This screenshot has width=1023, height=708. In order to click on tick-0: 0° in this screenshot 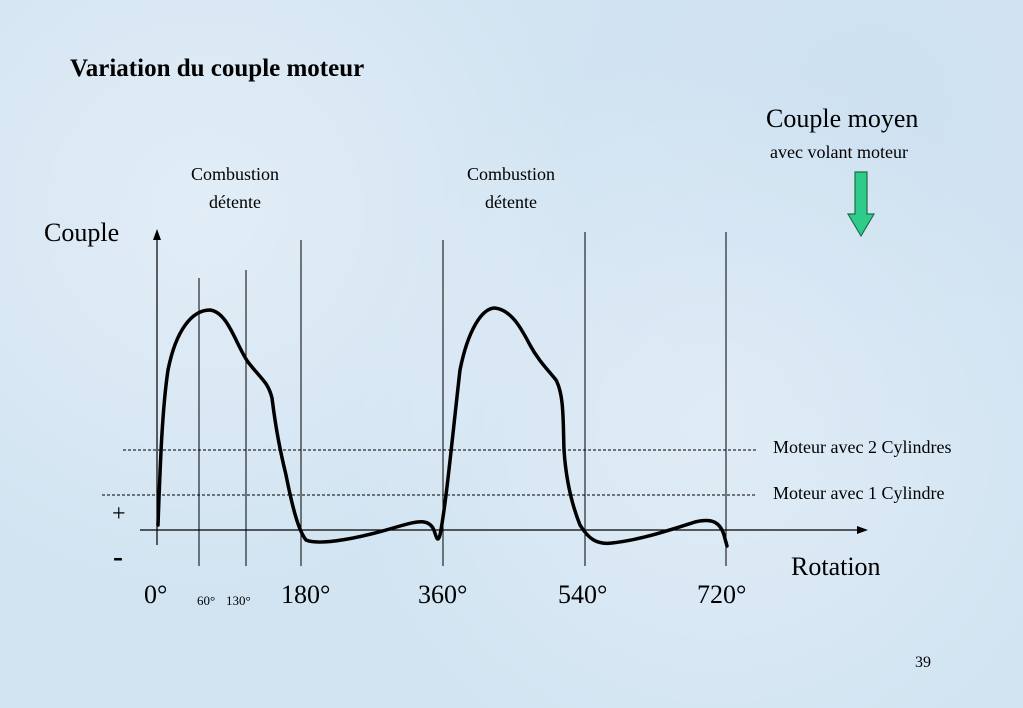, I will do `click(156, 594)`.